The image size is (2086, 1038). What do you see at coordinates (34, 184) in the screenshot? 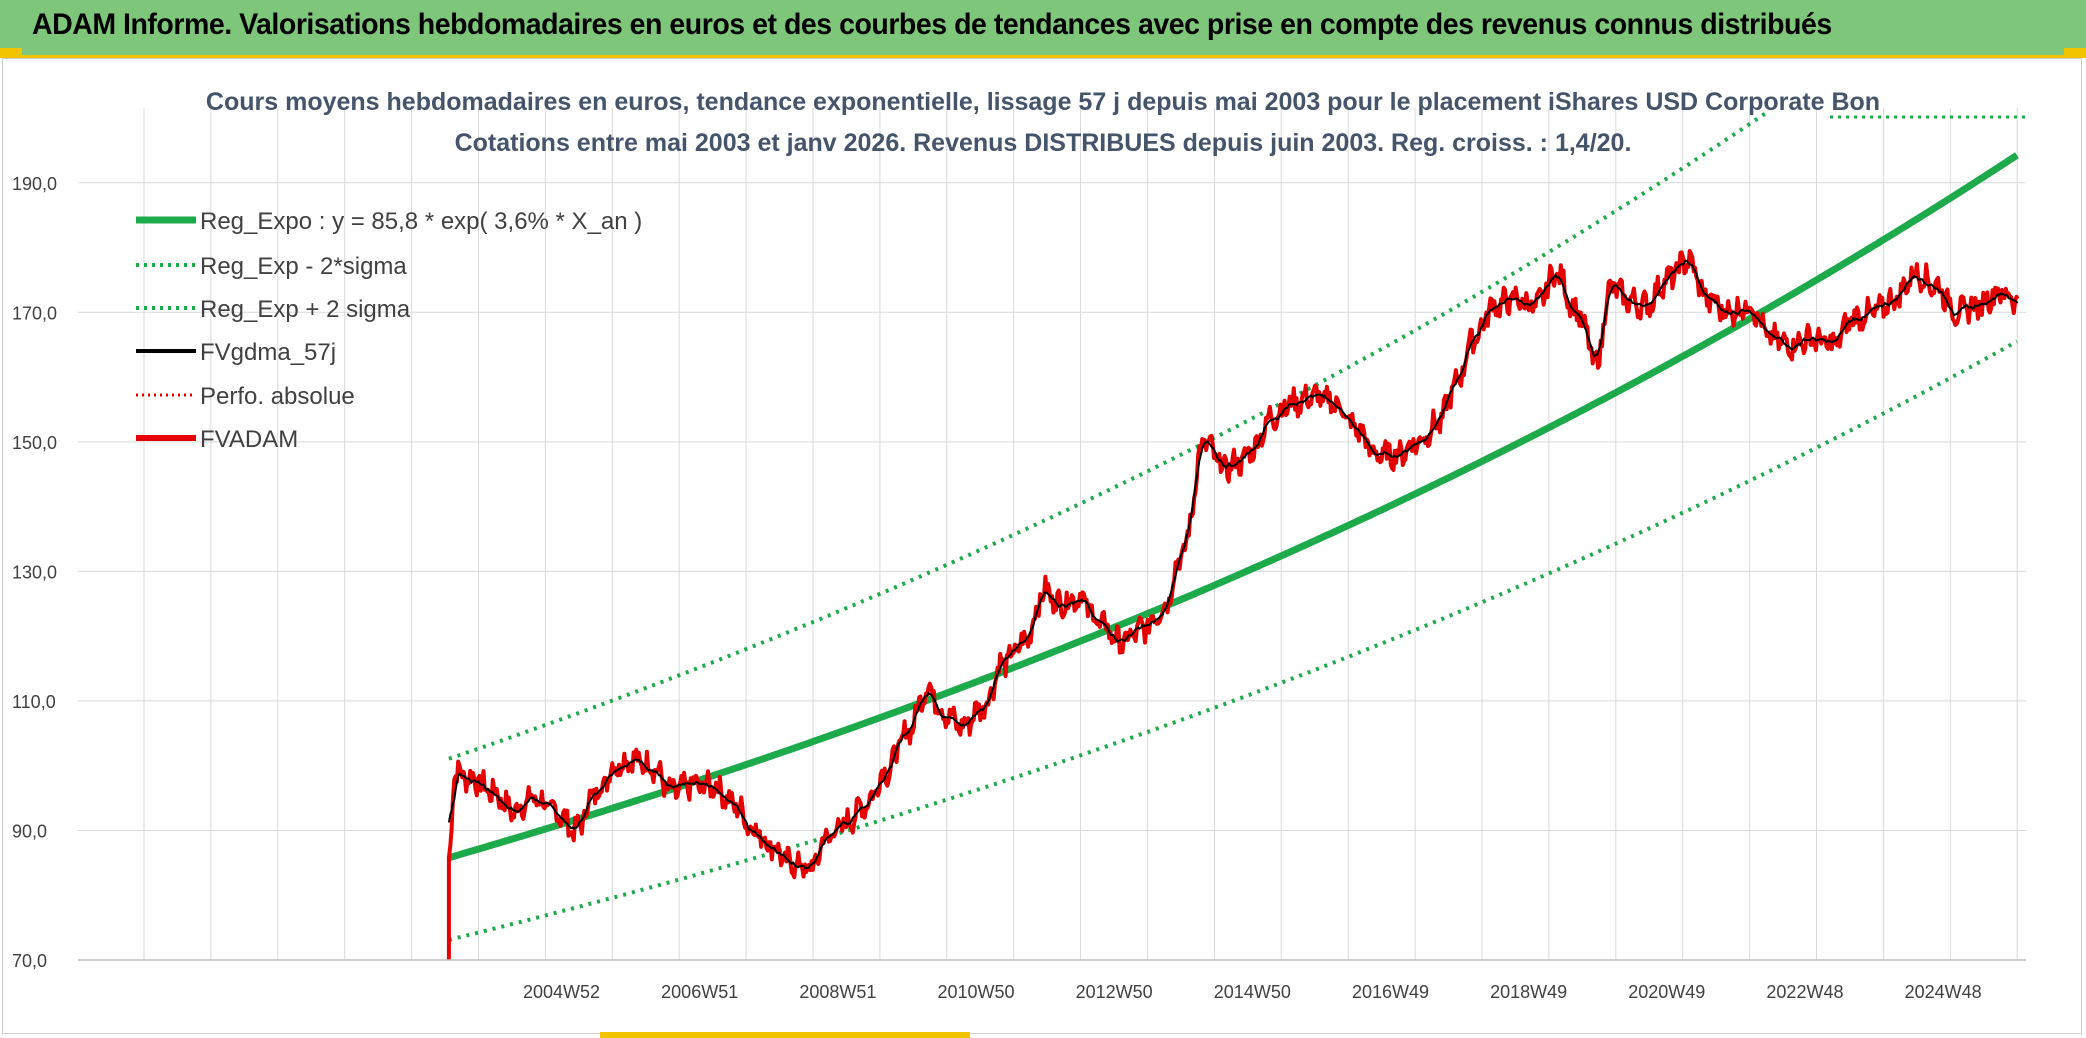
I see `y-tick-label: 190,0` at bounding box center [34, 184].